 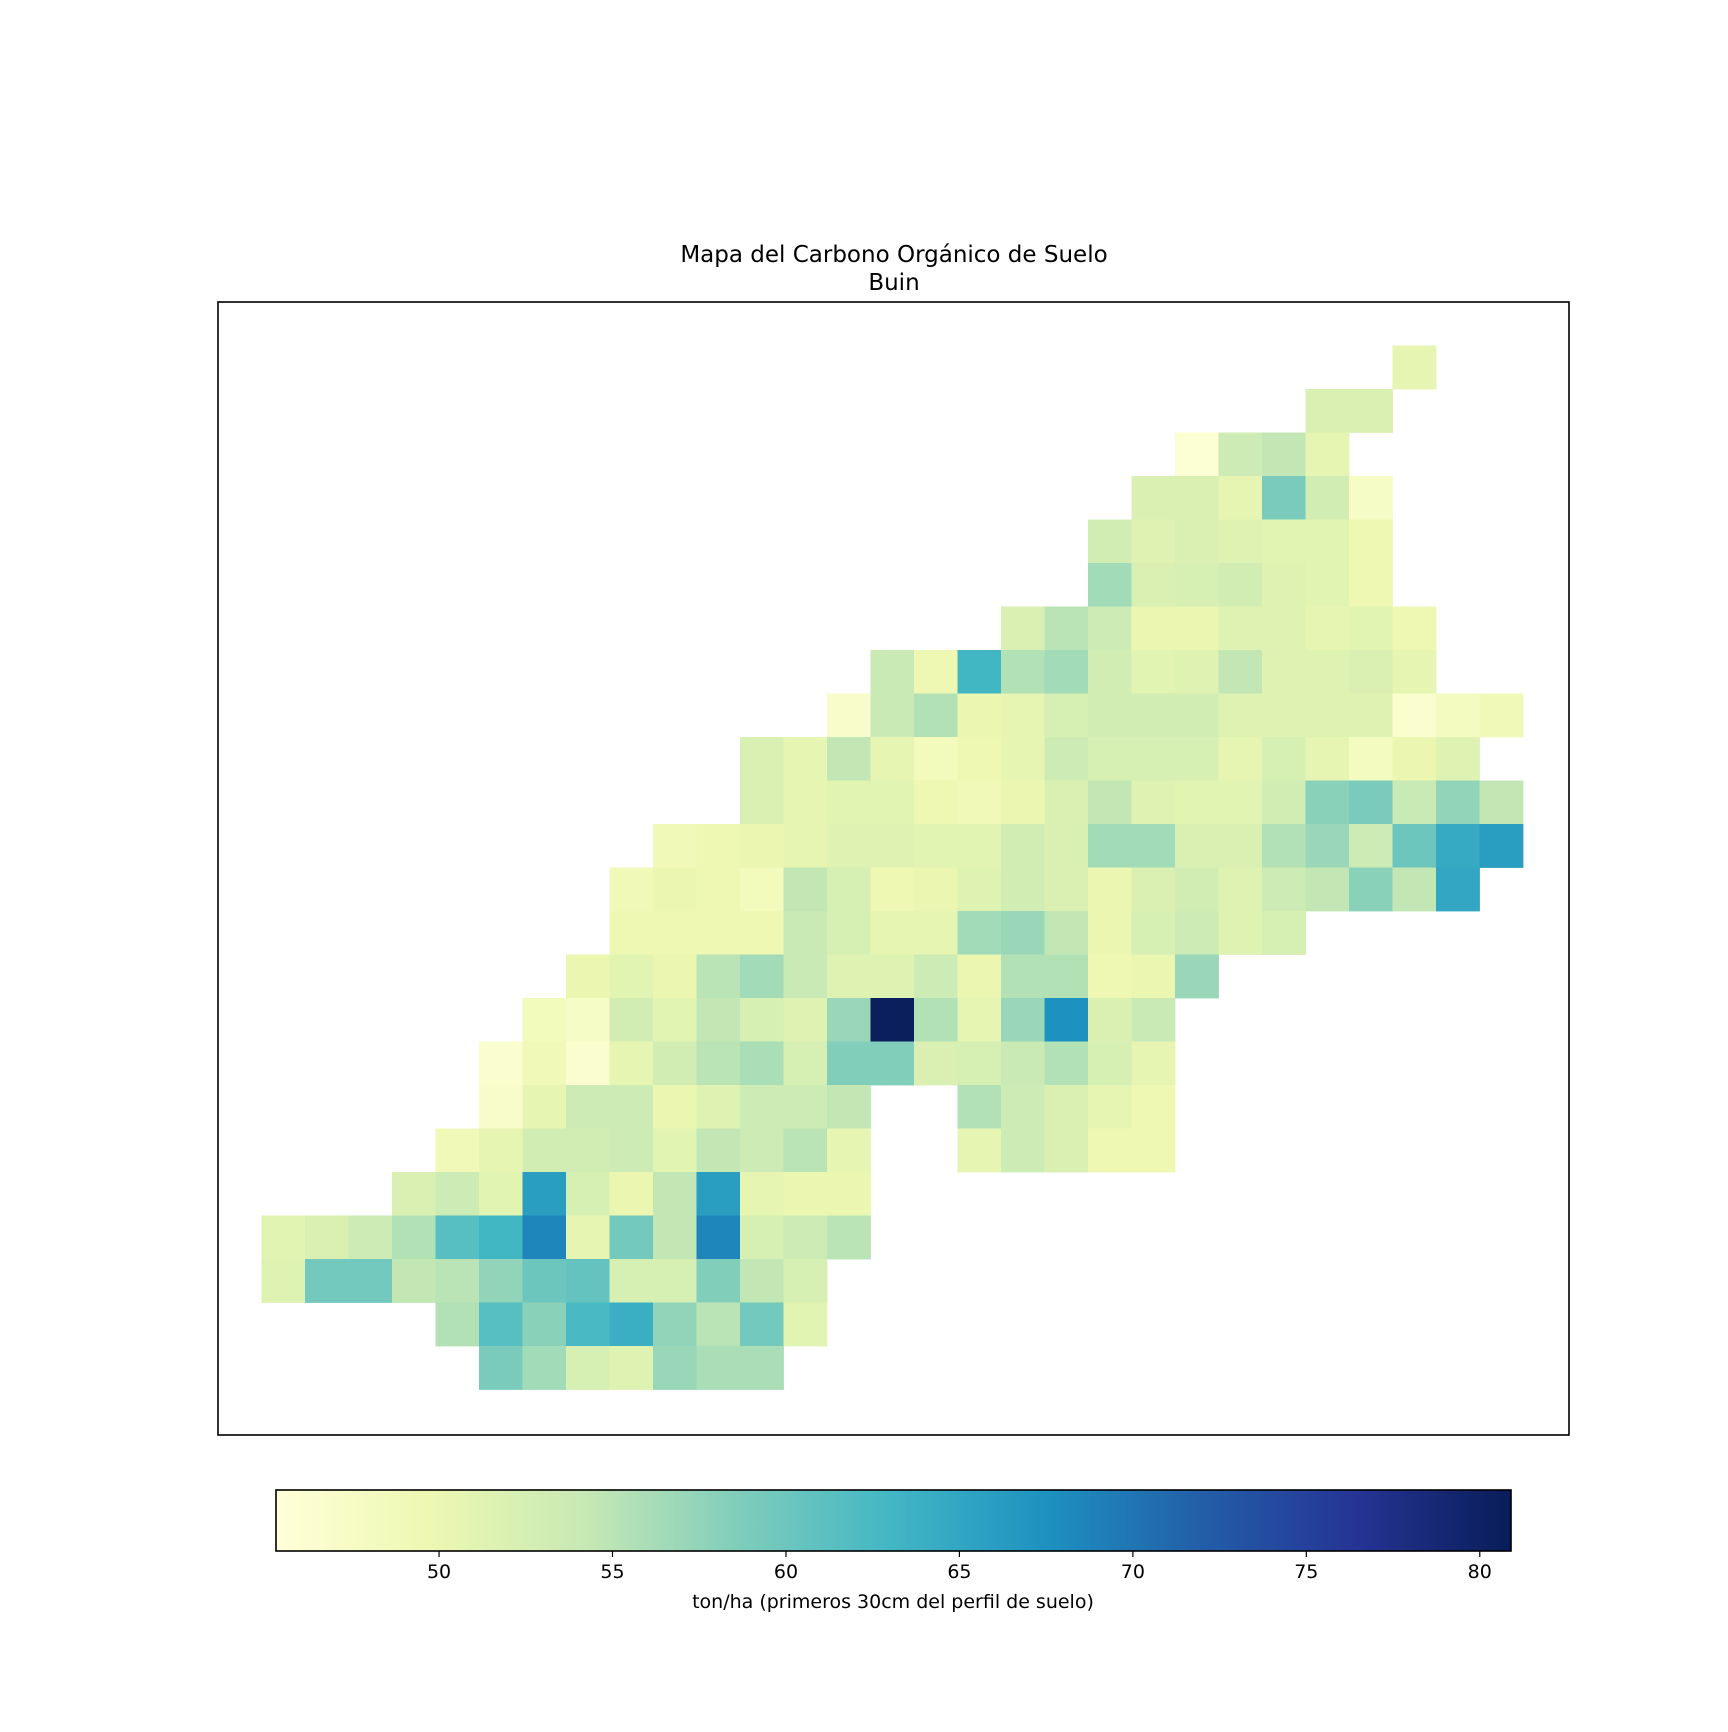 What do you see at coordinates (1306, 1572) in the screenshot?
I see `colorbar-tick-label: 75` at bounding box center [1306, 1572].